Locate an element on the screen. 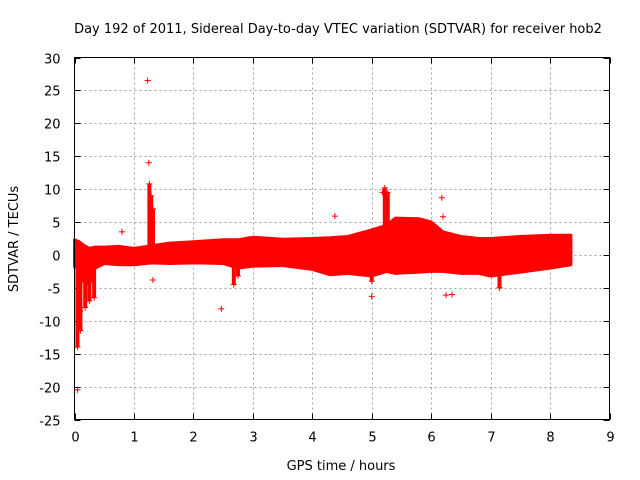 This screenshot has width=640, height=480. y-tick-label: 25 is located at coordinates (52, 92).